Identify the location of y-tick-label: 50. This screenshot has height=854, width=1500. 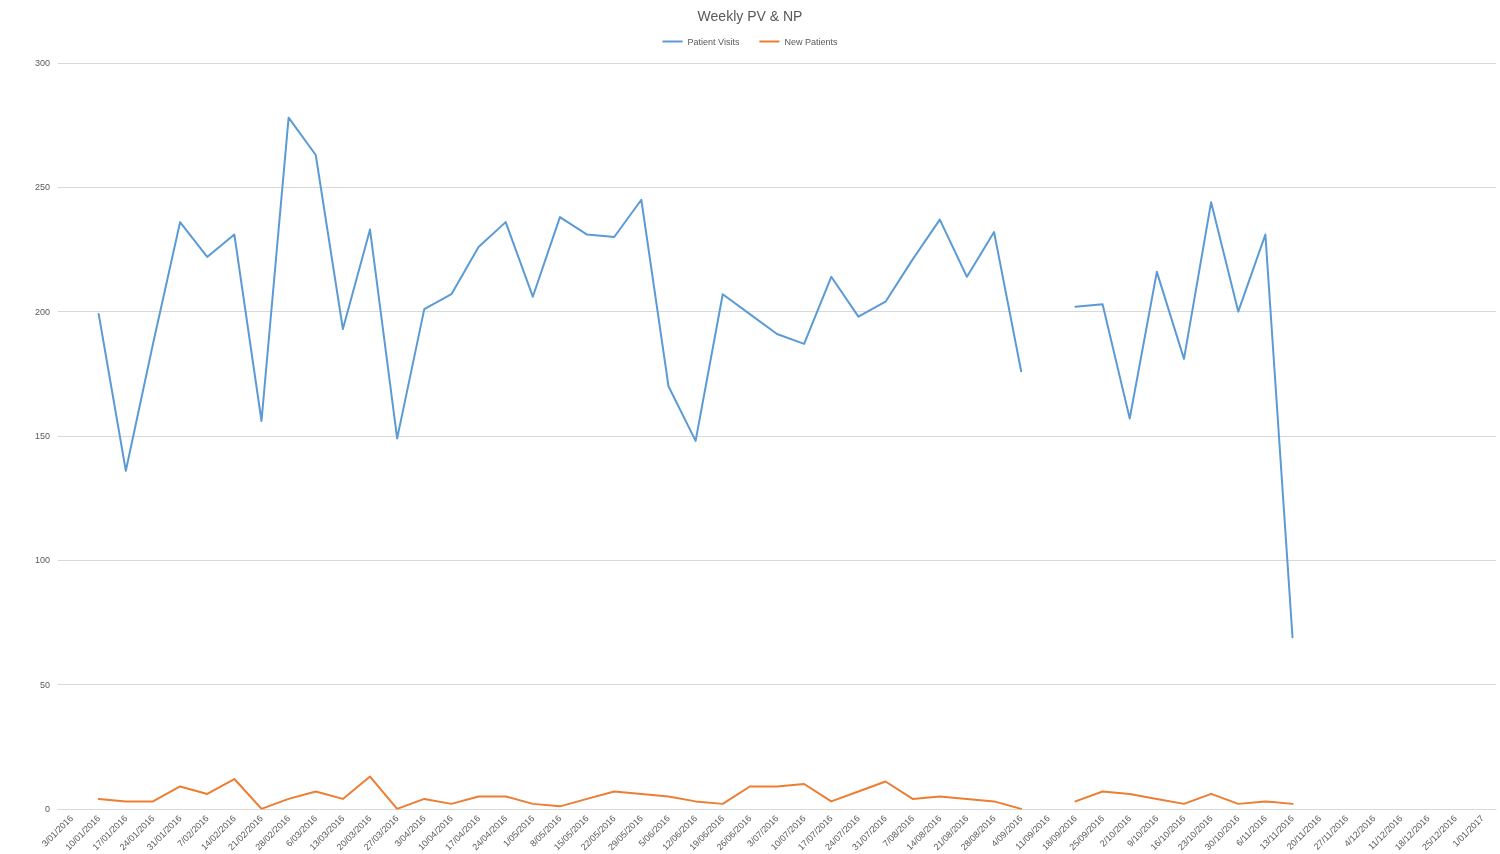
(44, 684).